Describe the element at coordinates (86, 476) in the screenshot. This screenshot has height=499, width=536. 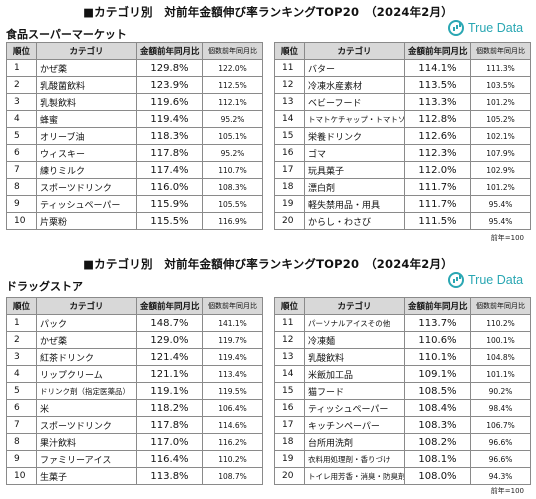
I see `category-cell: 生菓子` at that location.